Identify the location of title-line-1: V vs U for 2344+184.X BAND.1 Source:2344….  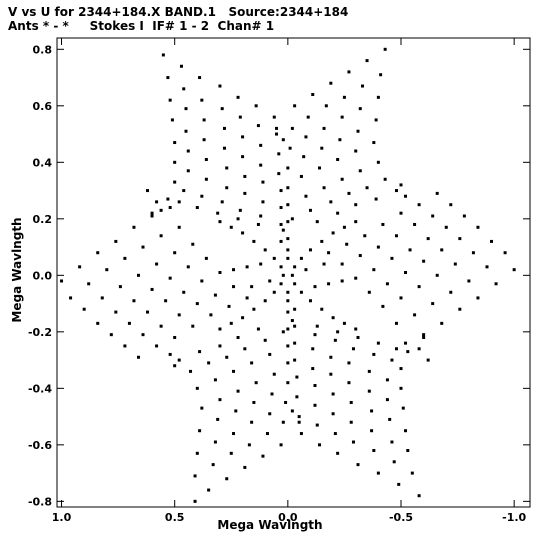
(178, 12).